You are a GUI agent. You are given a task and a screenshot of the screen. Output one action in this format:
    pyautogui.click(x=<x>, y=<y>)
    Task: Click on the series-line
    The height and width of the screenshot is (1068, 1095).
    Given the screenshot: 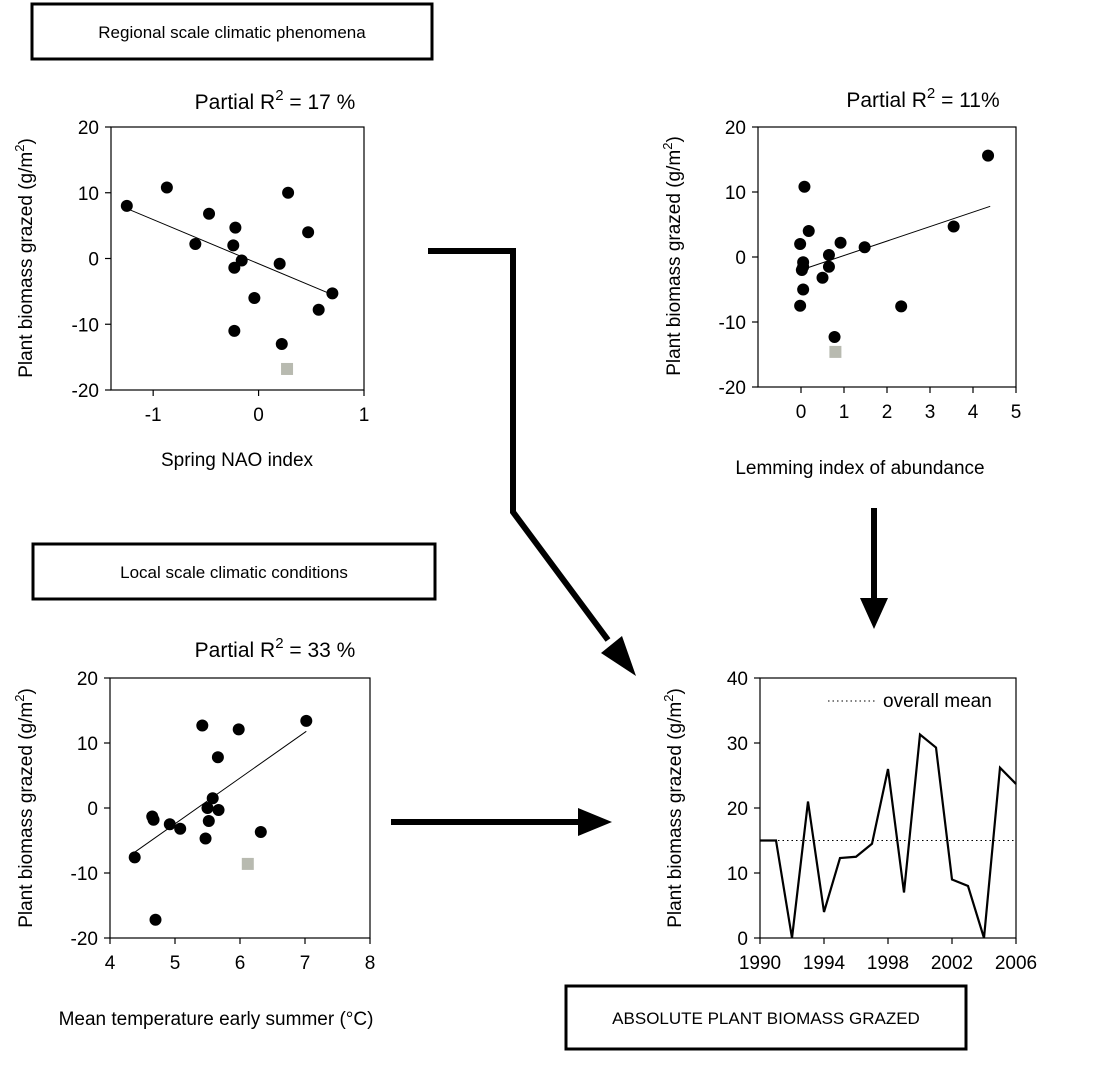 What is the action you would take?
    pyautogui.click(x=888, y=835)
    